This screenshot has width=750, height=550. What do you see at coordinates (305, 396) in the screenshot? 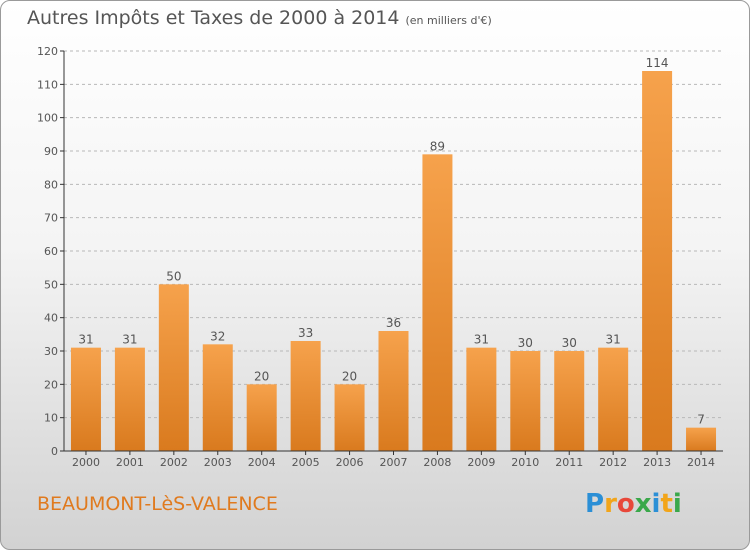
I see `bar-2005` at bounding box center [305, 396].